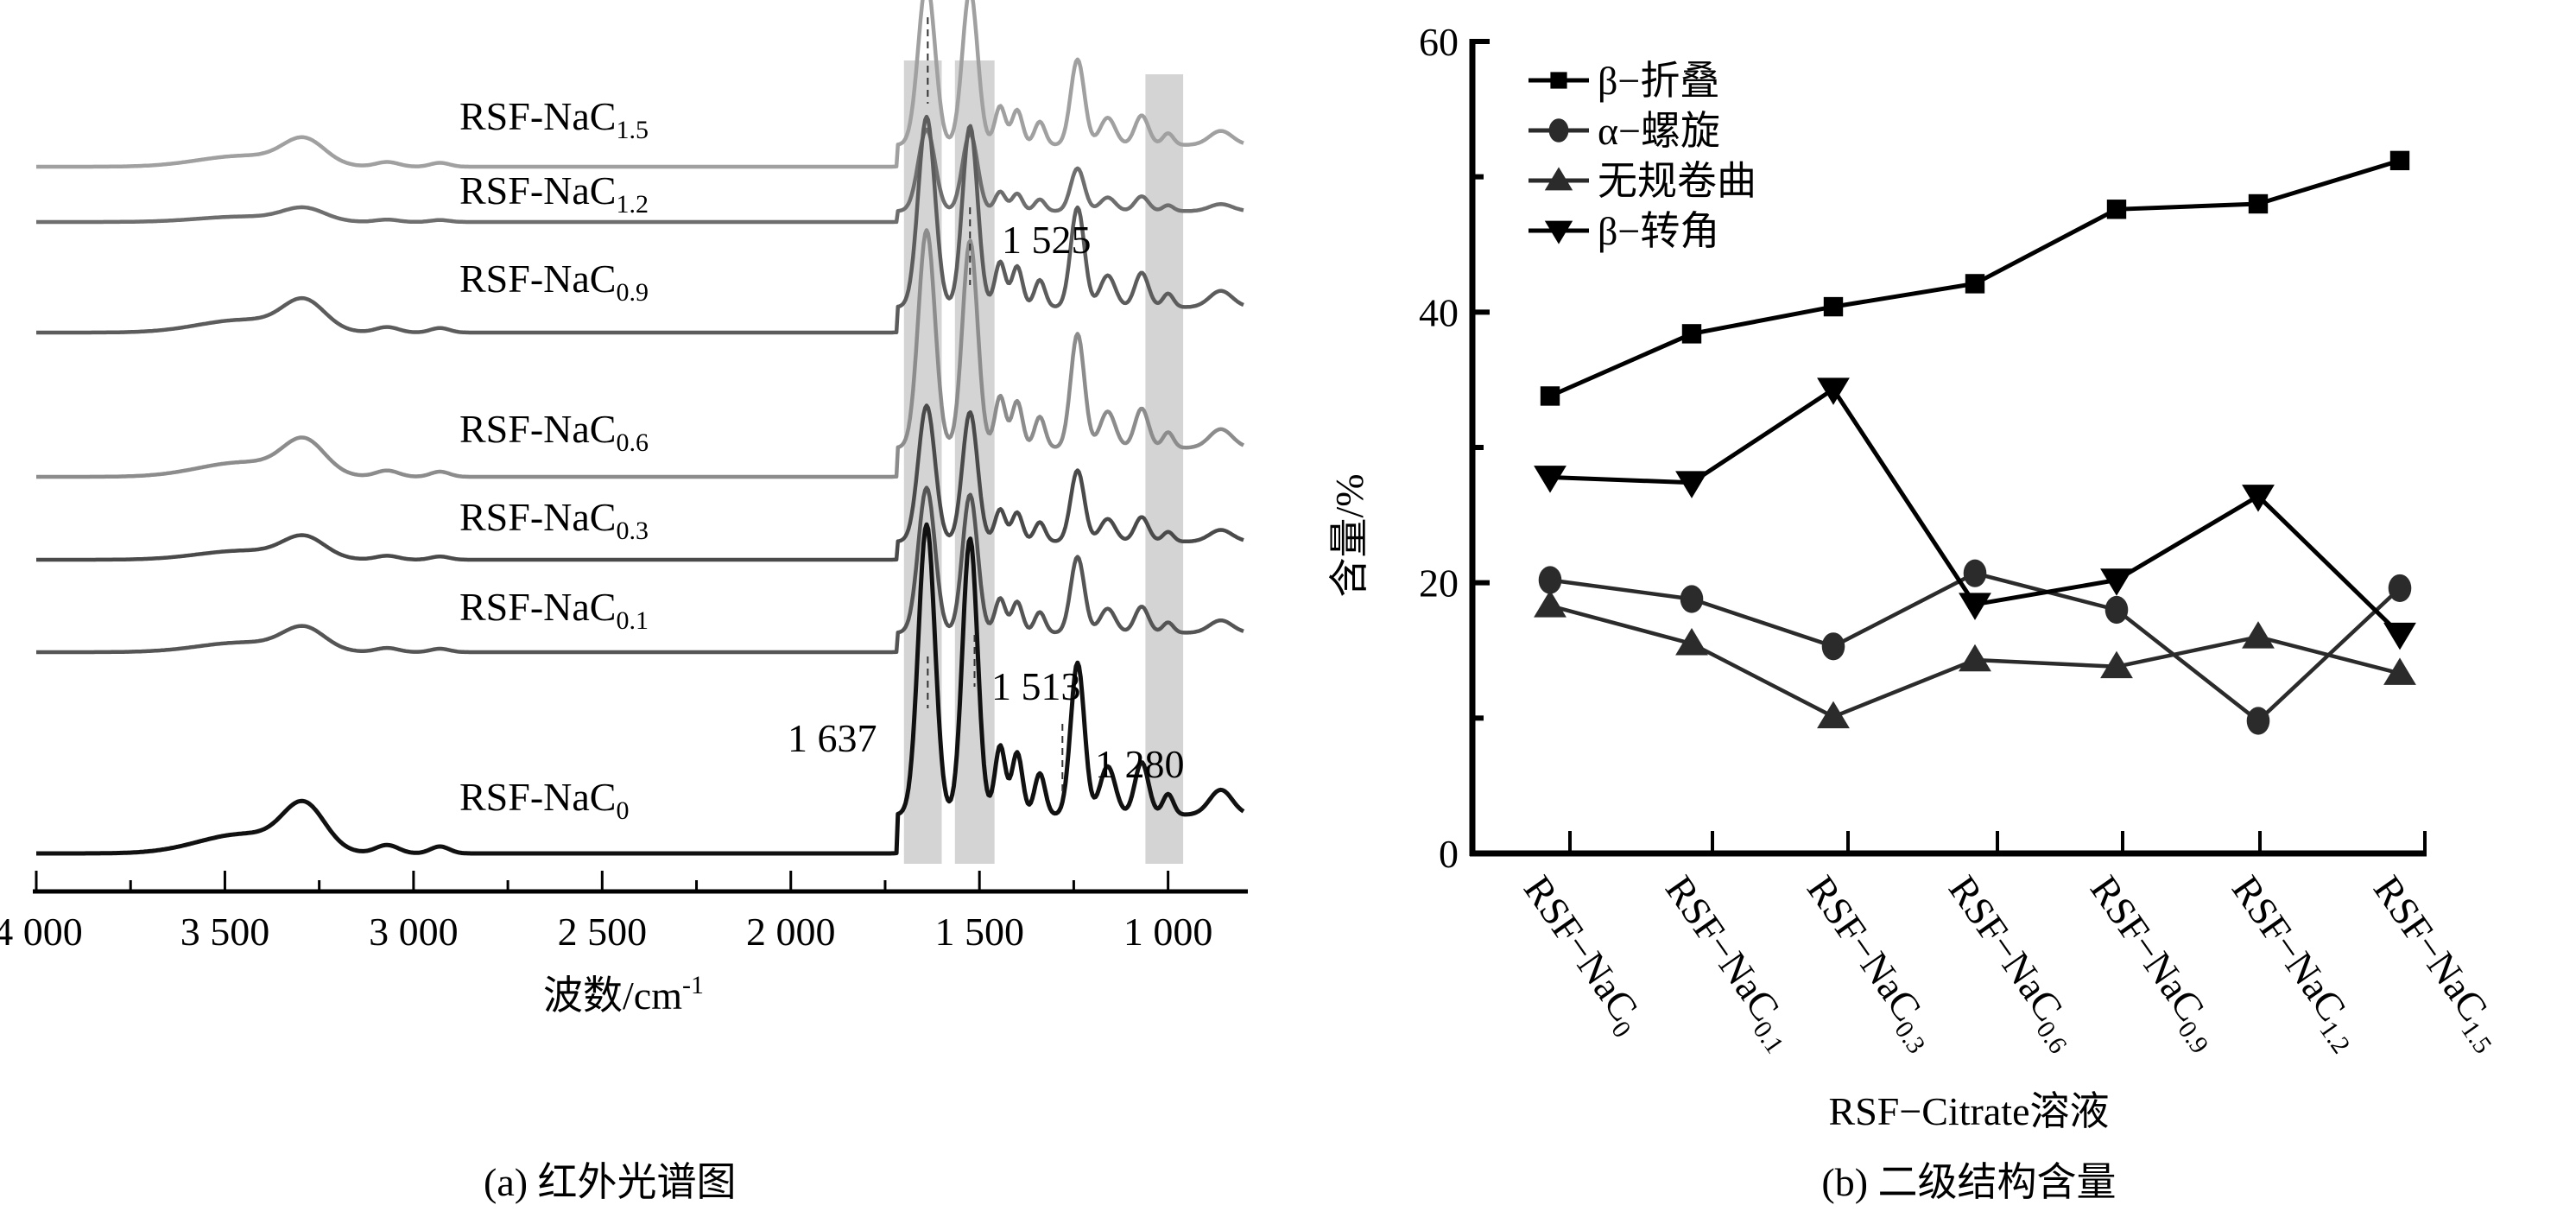 The image size is (2576, 1224). What do you see at coordinates (225, 932) in the screenshot?
I see `x-tick-label: 3 500` at bounding box center [225, 932].